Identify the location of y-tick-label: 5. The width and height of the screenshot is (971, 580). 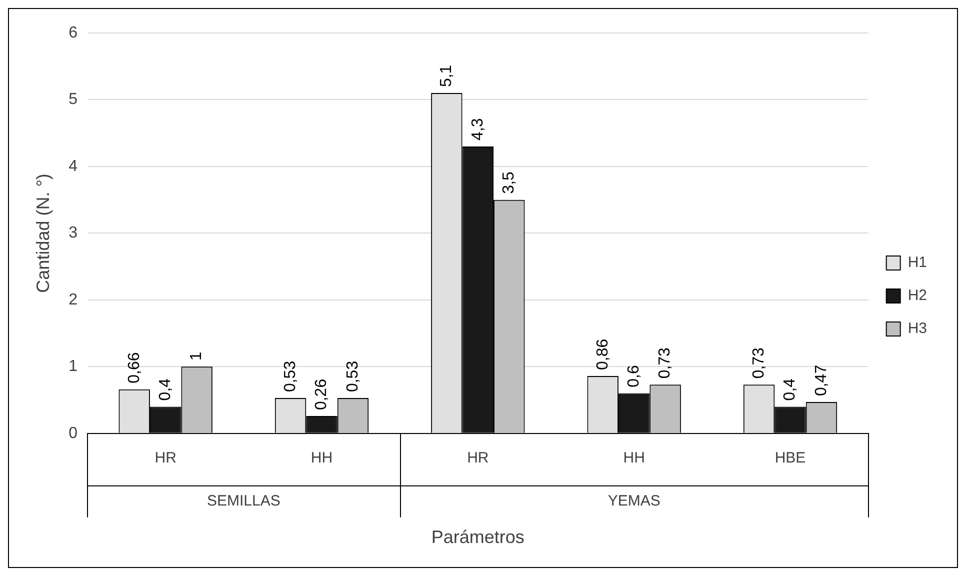
(73, 99).